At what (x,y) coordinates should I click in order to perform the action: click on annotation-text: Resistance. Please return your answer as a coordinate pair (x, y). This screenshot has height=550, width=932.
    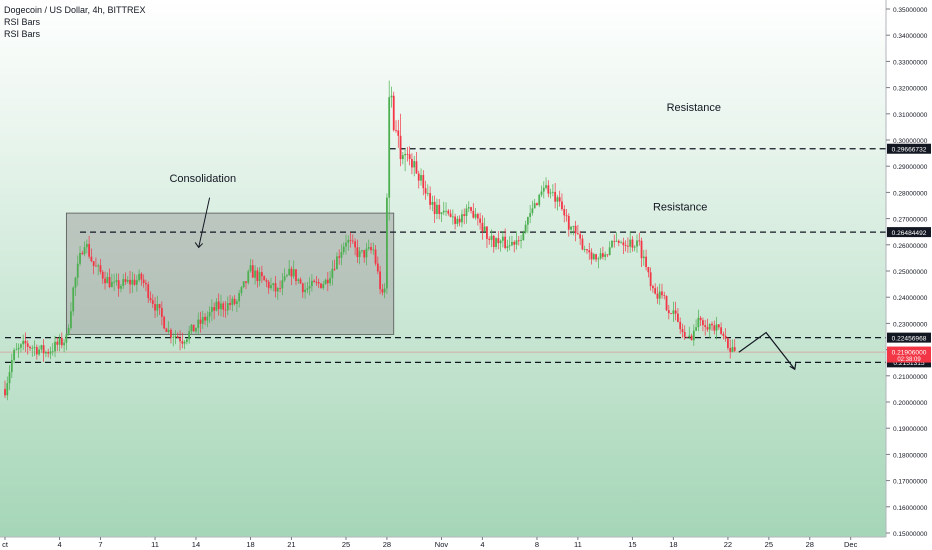
    Looking at the image, I should click on (694, 108).